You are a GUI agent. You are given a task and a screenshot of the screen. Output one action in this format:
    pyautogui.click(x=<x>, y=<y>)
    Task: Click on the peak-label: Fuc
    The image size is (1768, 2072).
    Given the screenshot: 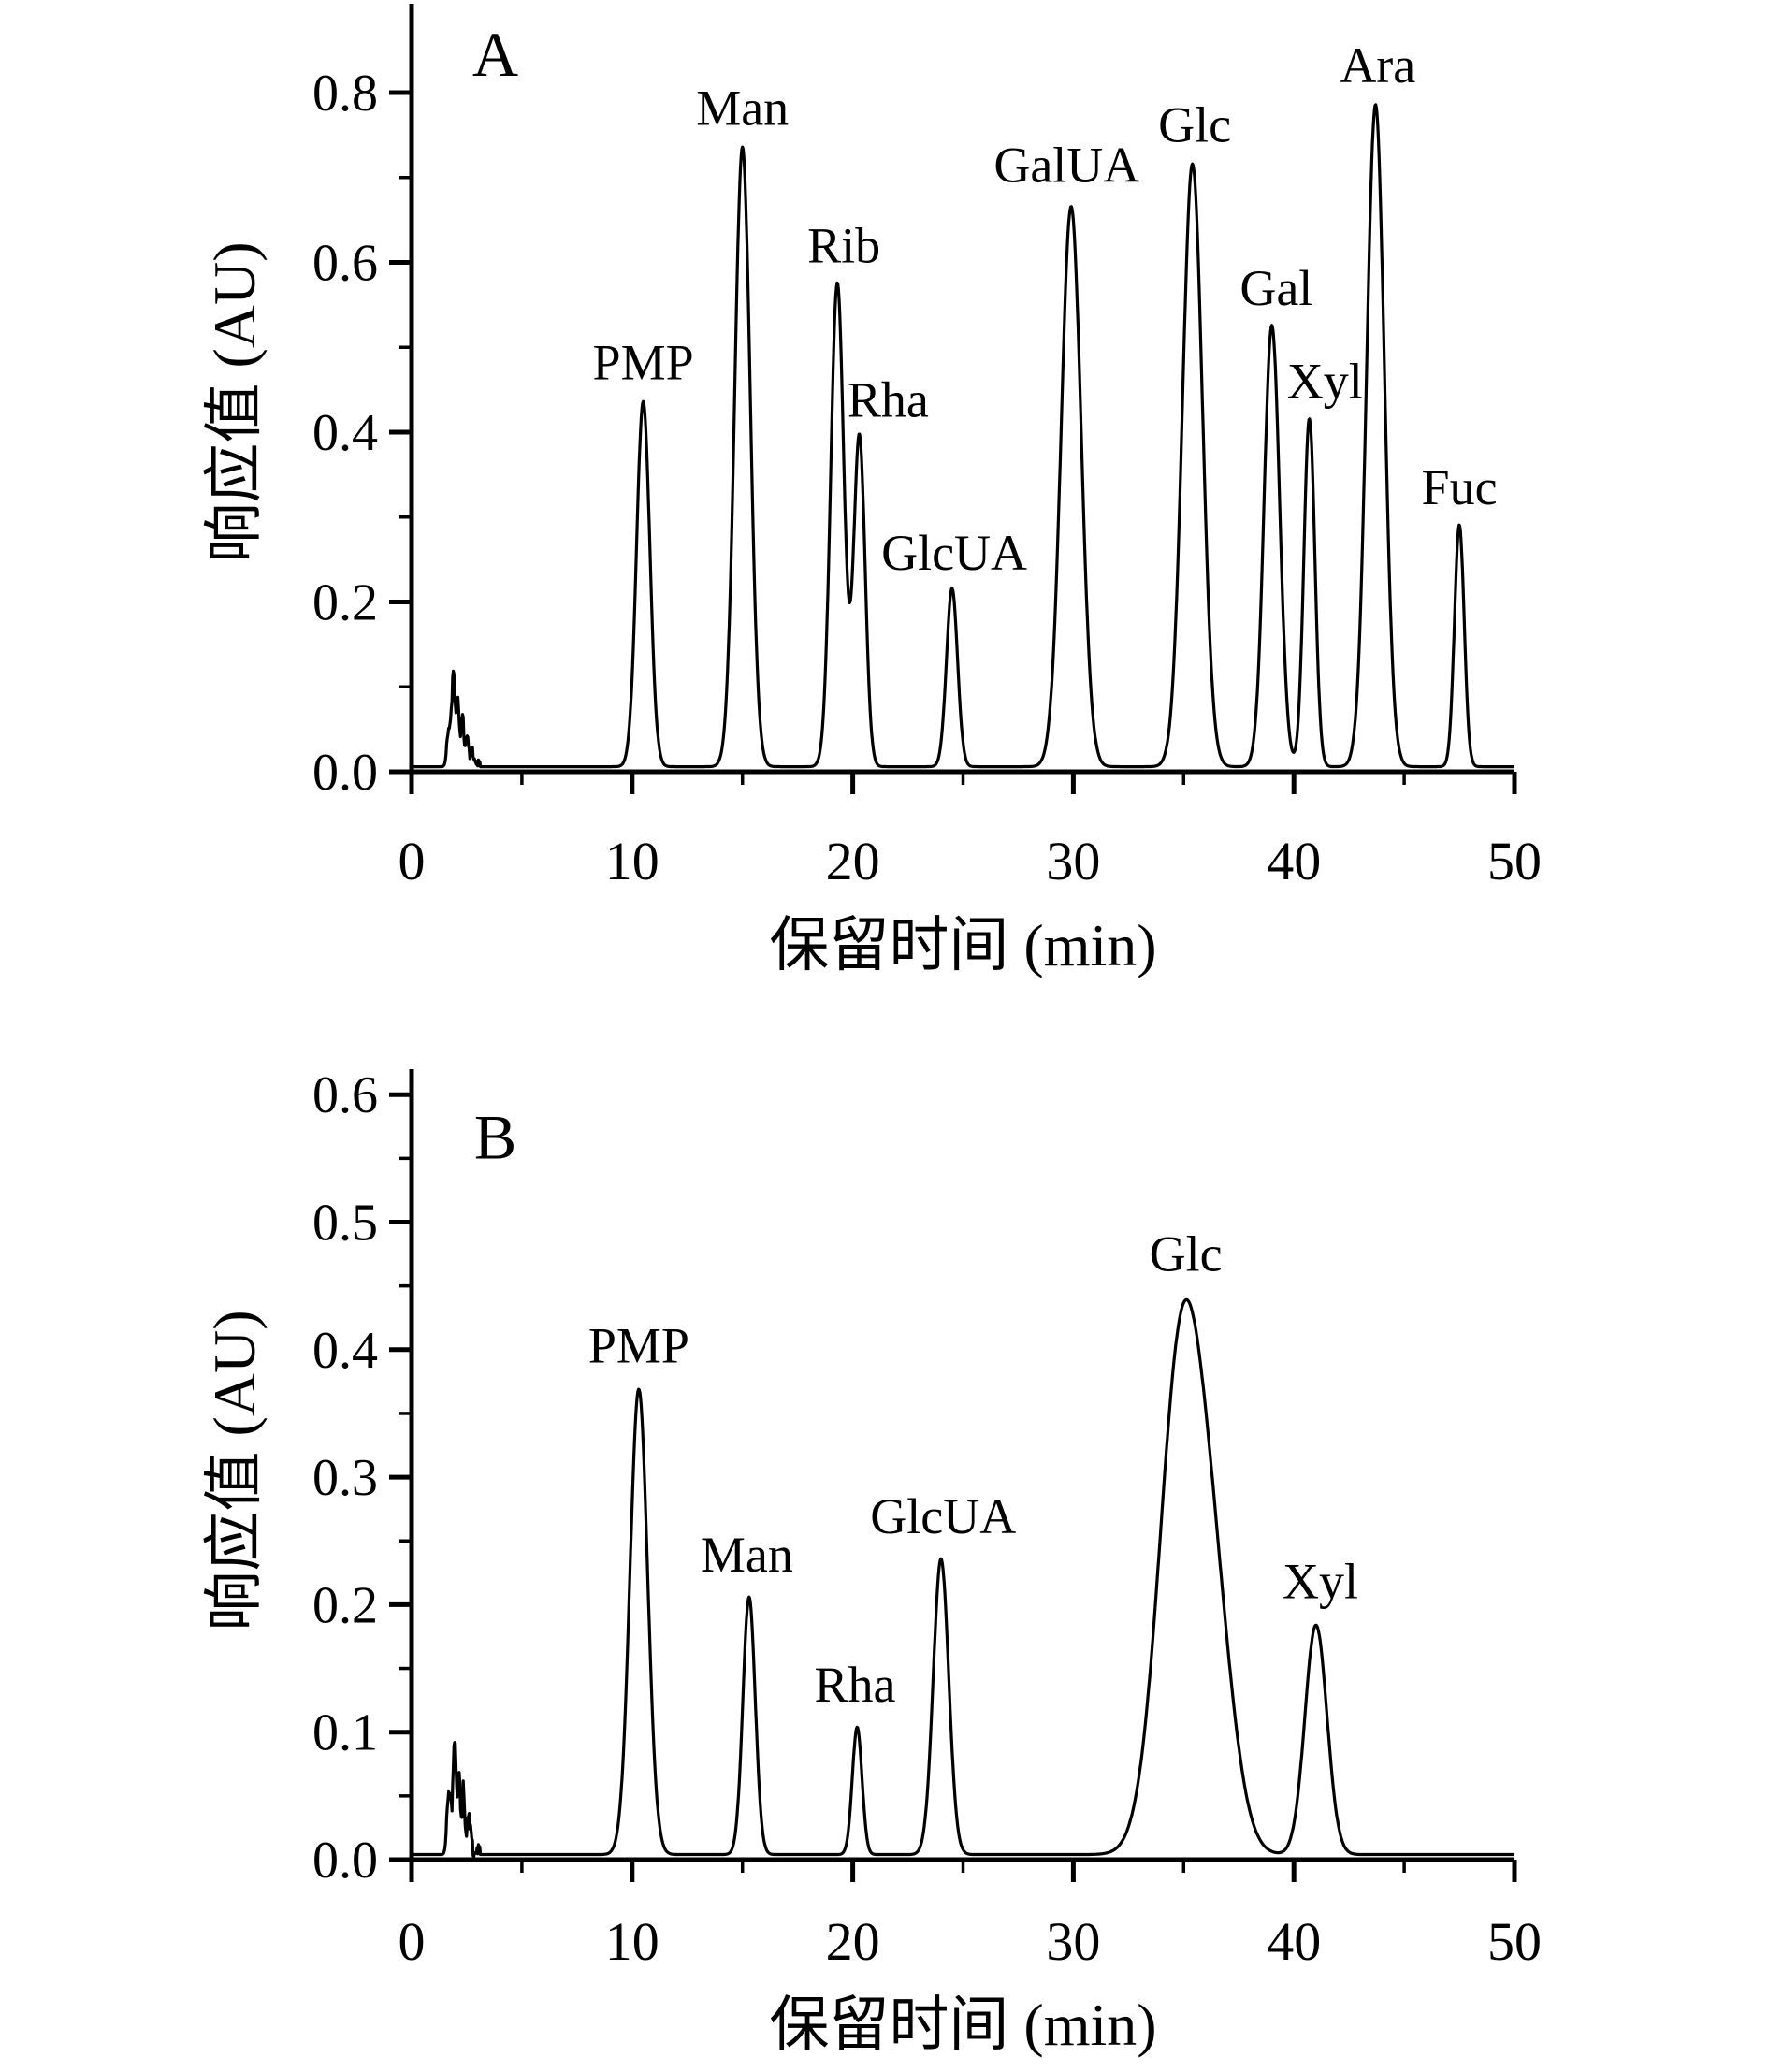 What is the action you would take?
    pyautogui.click(x=1460, y=487)
    